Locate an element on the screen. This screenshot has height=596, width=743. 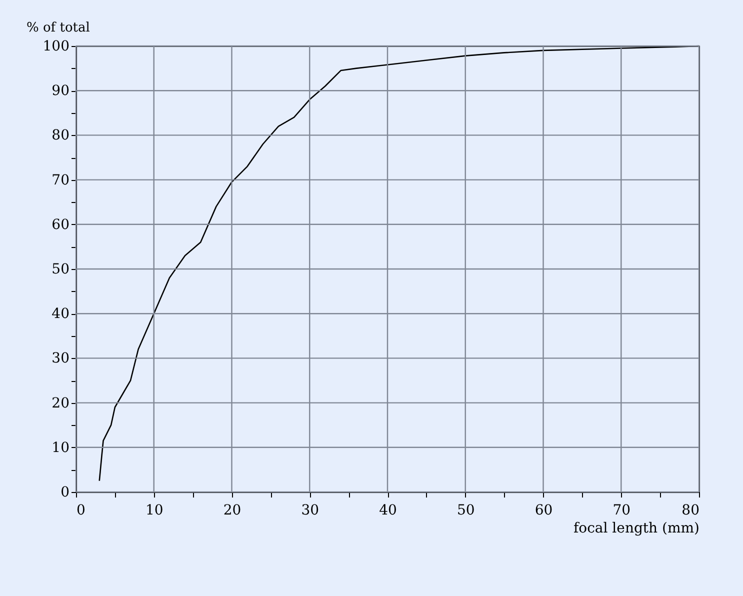
y-tick-label: 80 is located at coordinates (61, 136).